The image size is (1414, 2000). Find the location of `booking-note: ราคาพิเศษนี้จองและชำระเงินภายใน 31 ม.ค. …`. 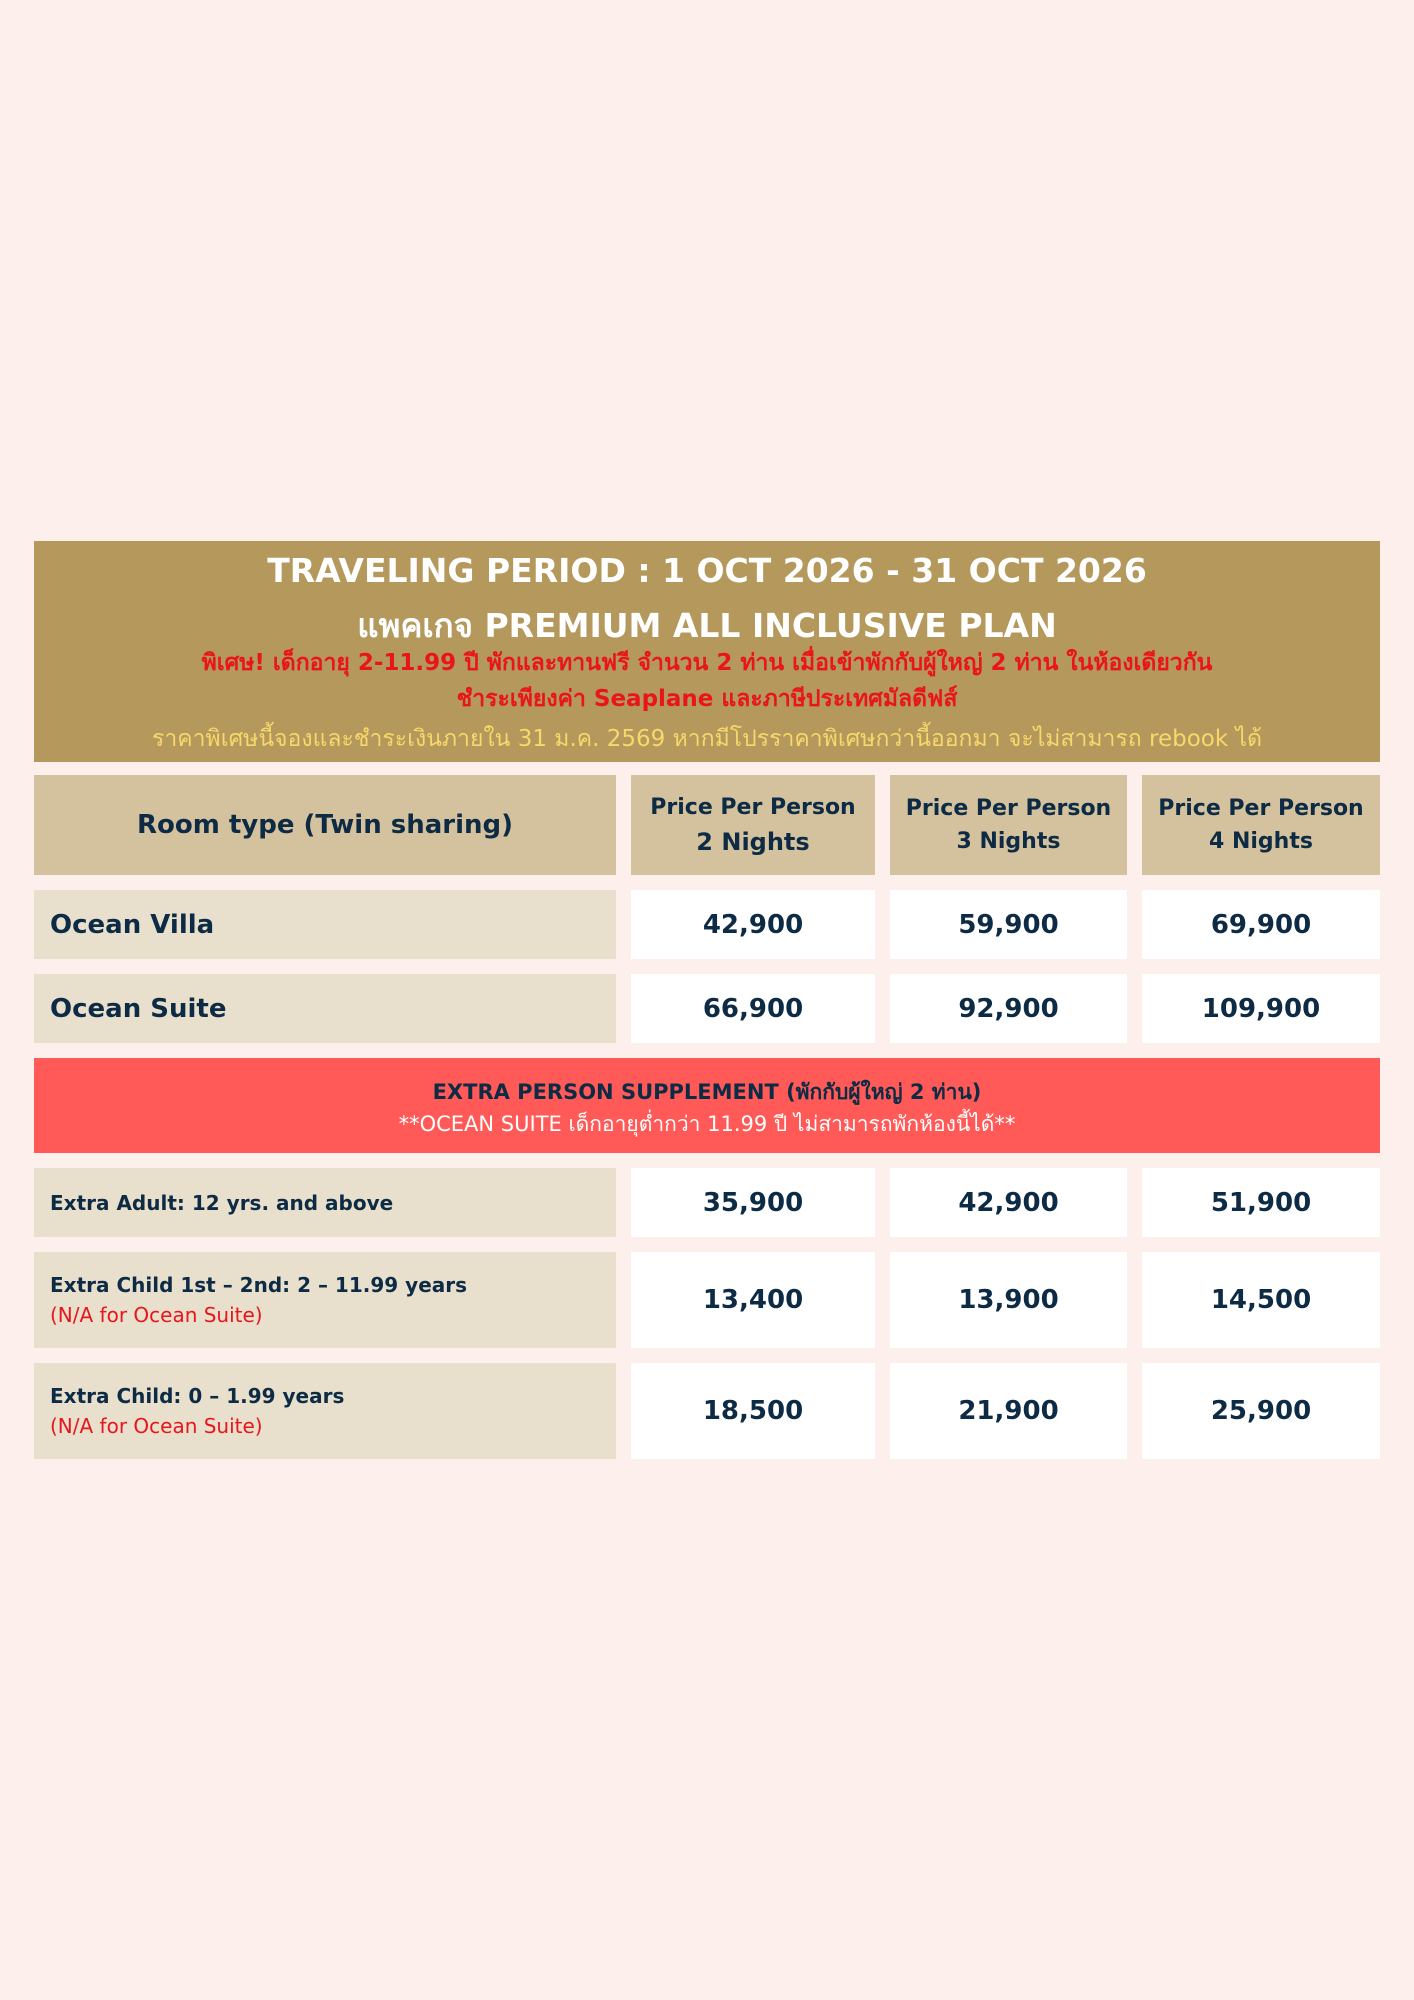

booking-note: ราคาพิเศษนี้จองและชำระเงินภายใน 31 ม.ค. … is located at coordinates (707, 739).